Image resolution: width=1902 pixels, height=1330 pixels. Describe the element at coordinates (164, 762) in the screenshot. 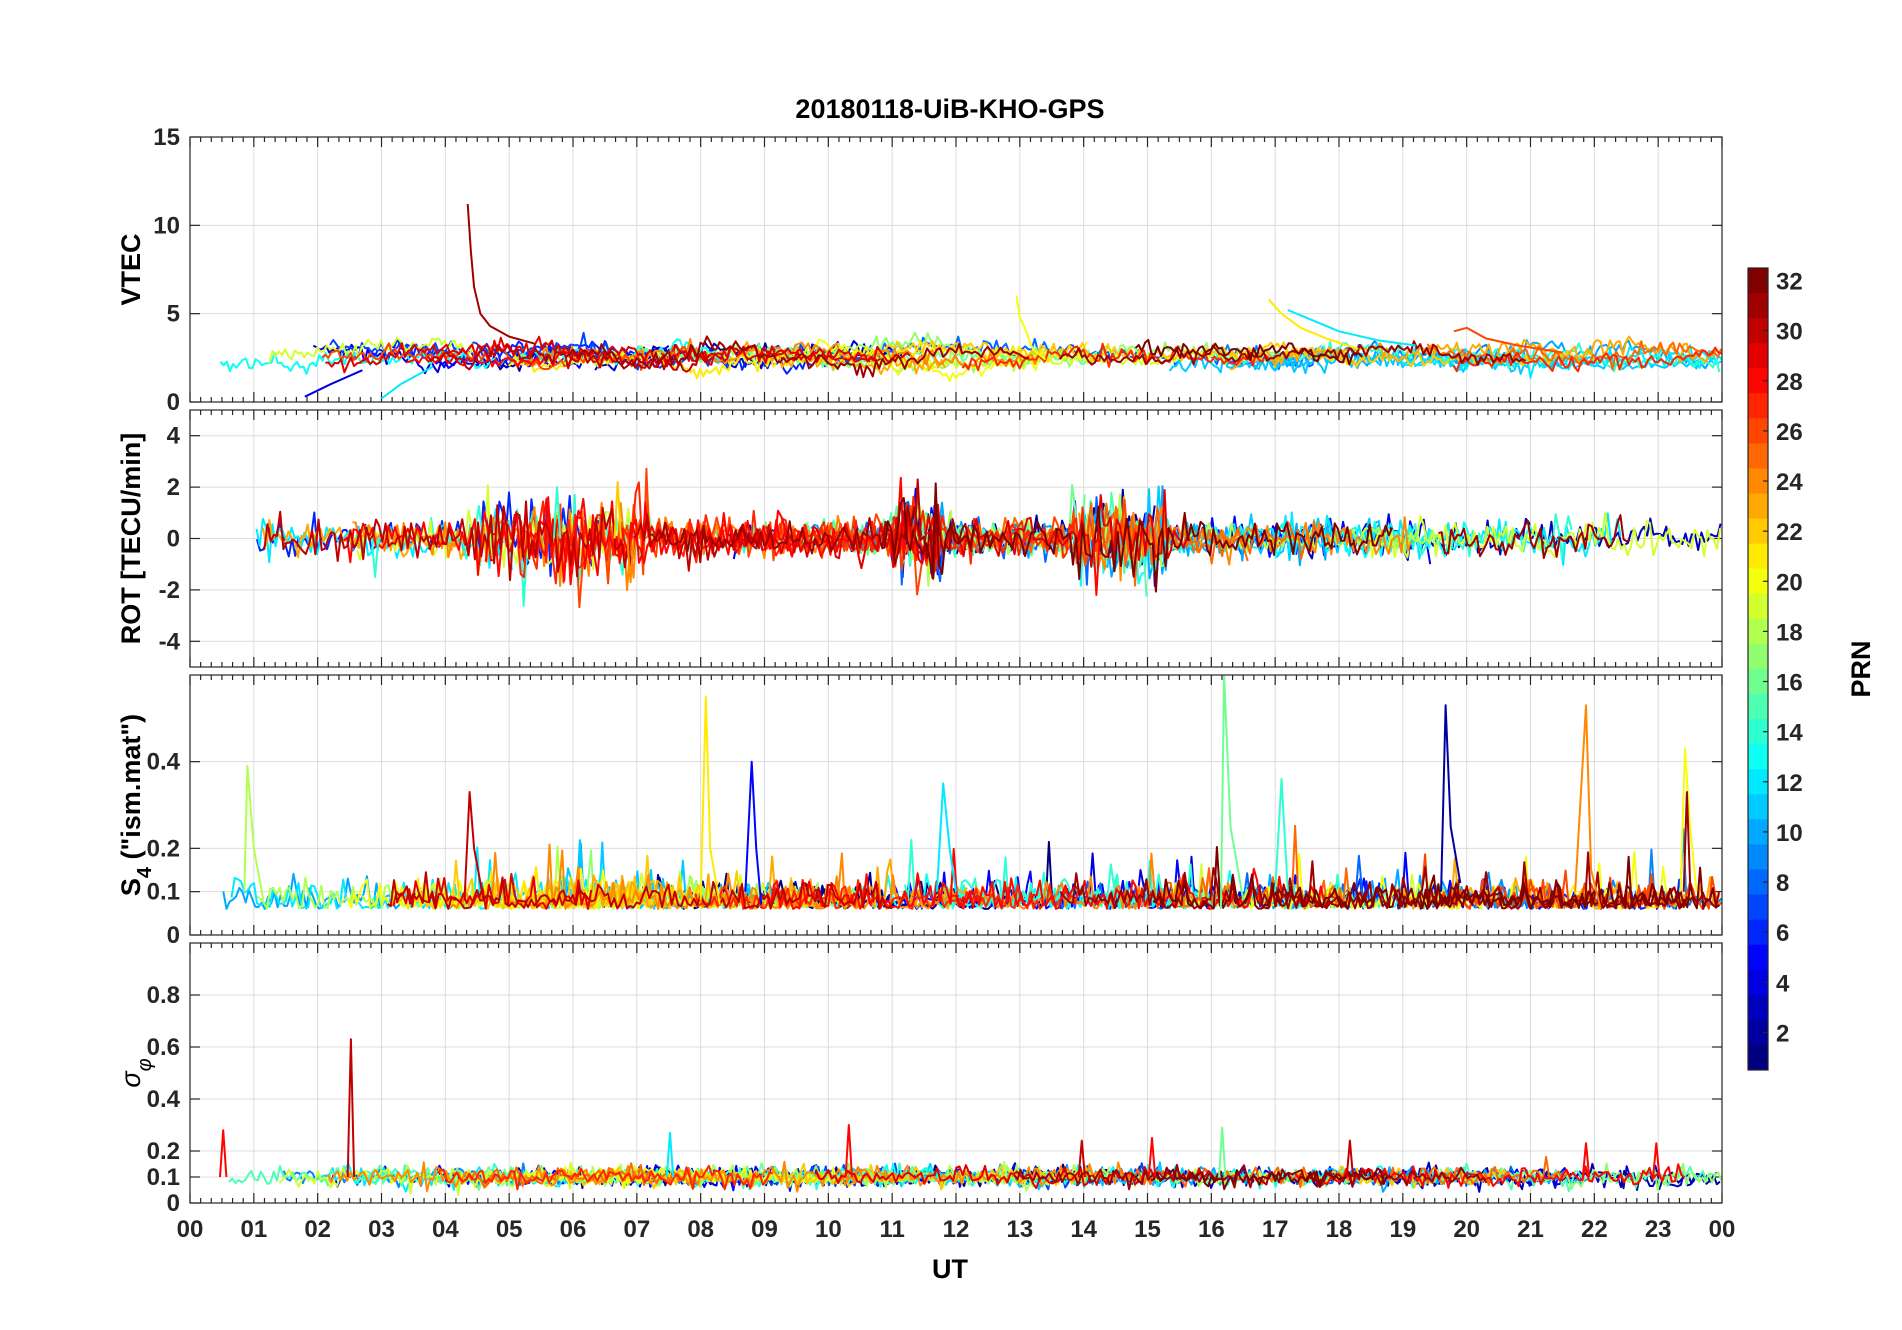

I see `y-tick-label: 0.4` at that location.